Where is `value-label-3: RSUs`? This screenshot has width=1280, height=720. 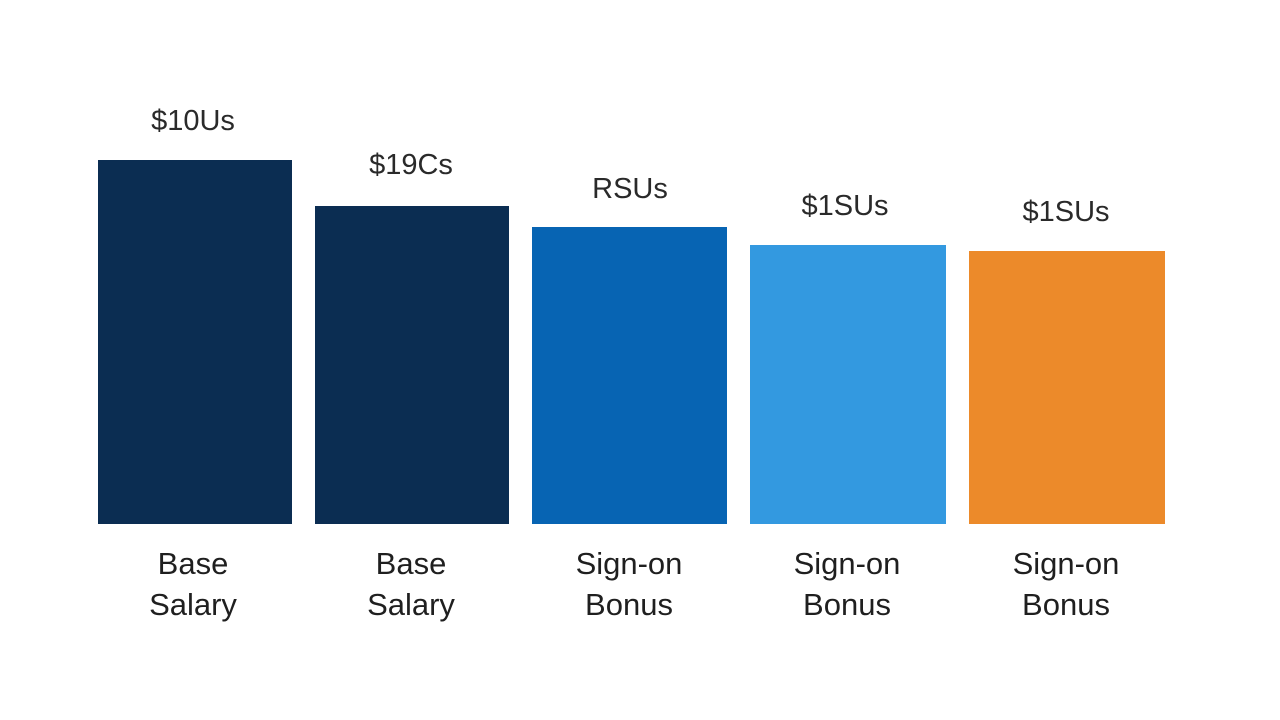
value-label-3: RSUs is located at coordinates (630, 189).